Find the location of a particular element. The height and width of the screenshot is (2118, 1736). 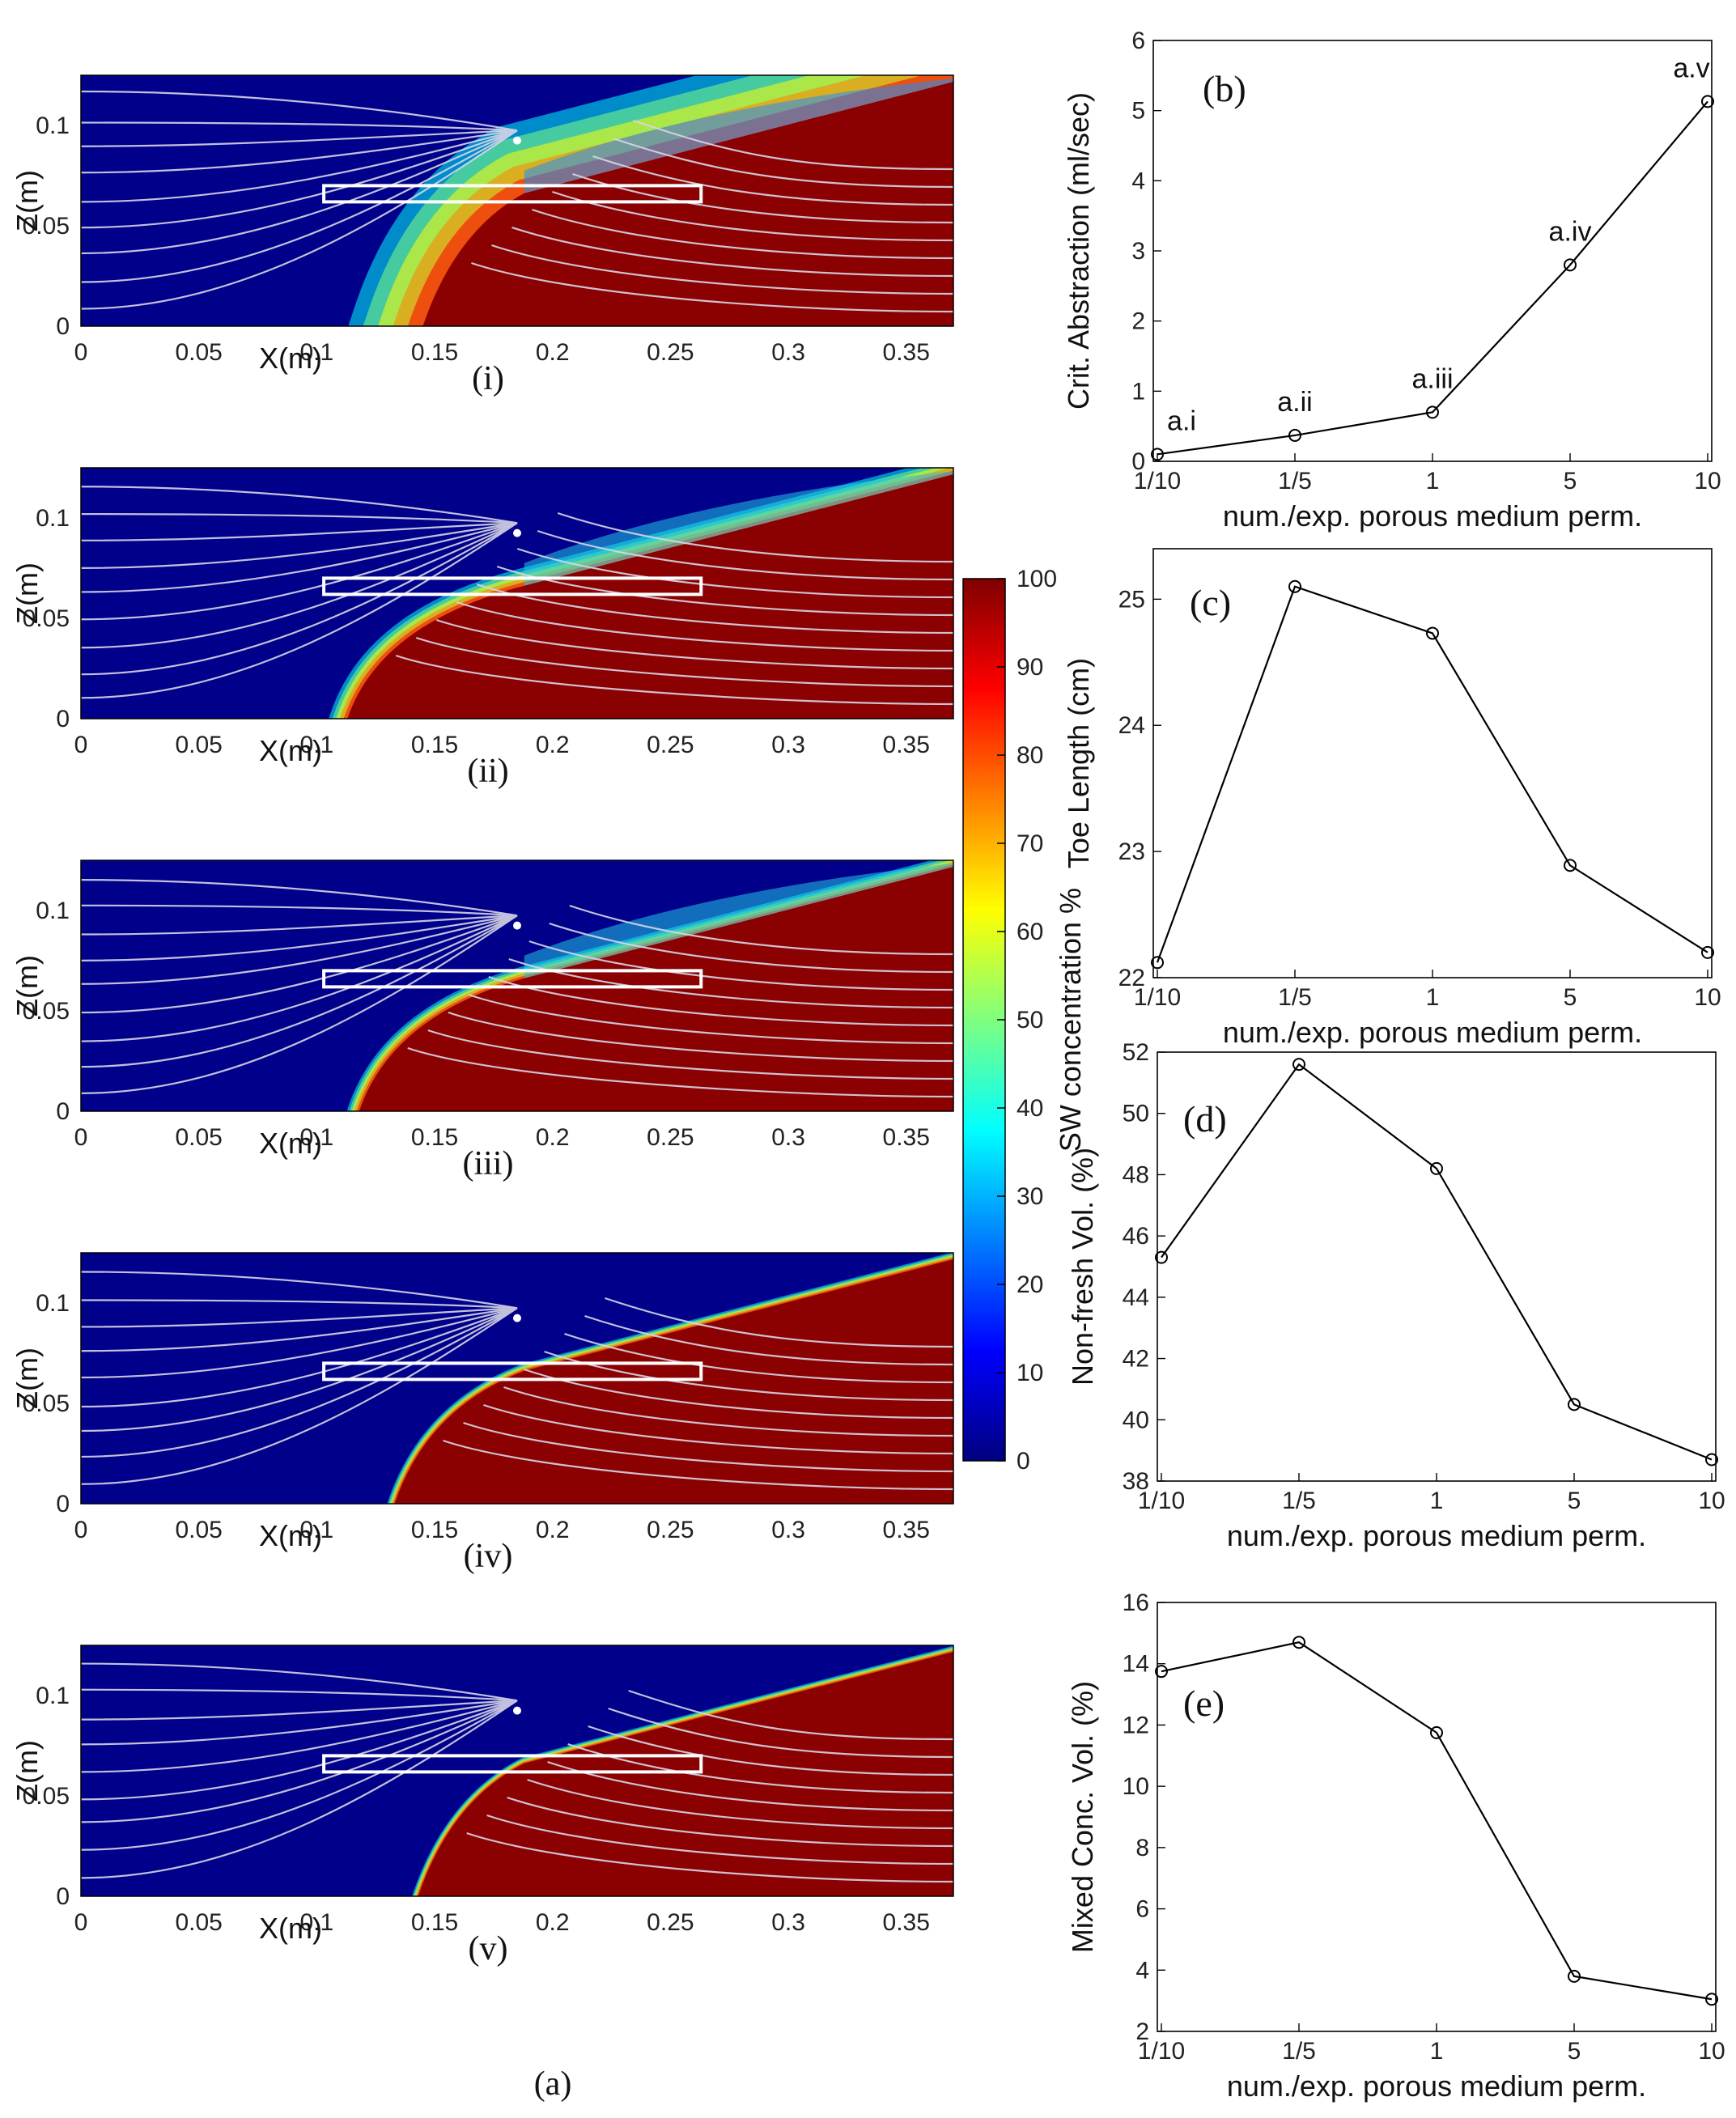

figure-caption: (a) is located at coordinates (553, 2084).